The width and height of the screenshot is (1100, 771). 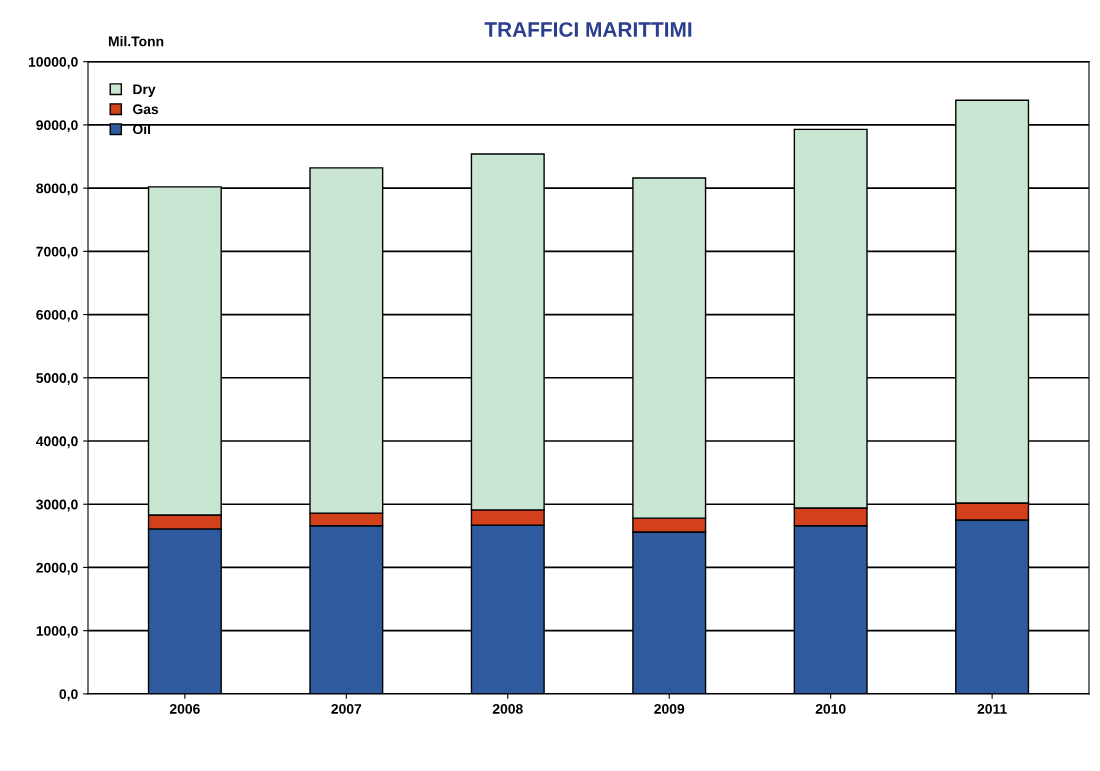 What do you see at coordinates (507, 708) in the screenshot?
I see `x-tick-label: 2008` at bounding box center [507, 708].